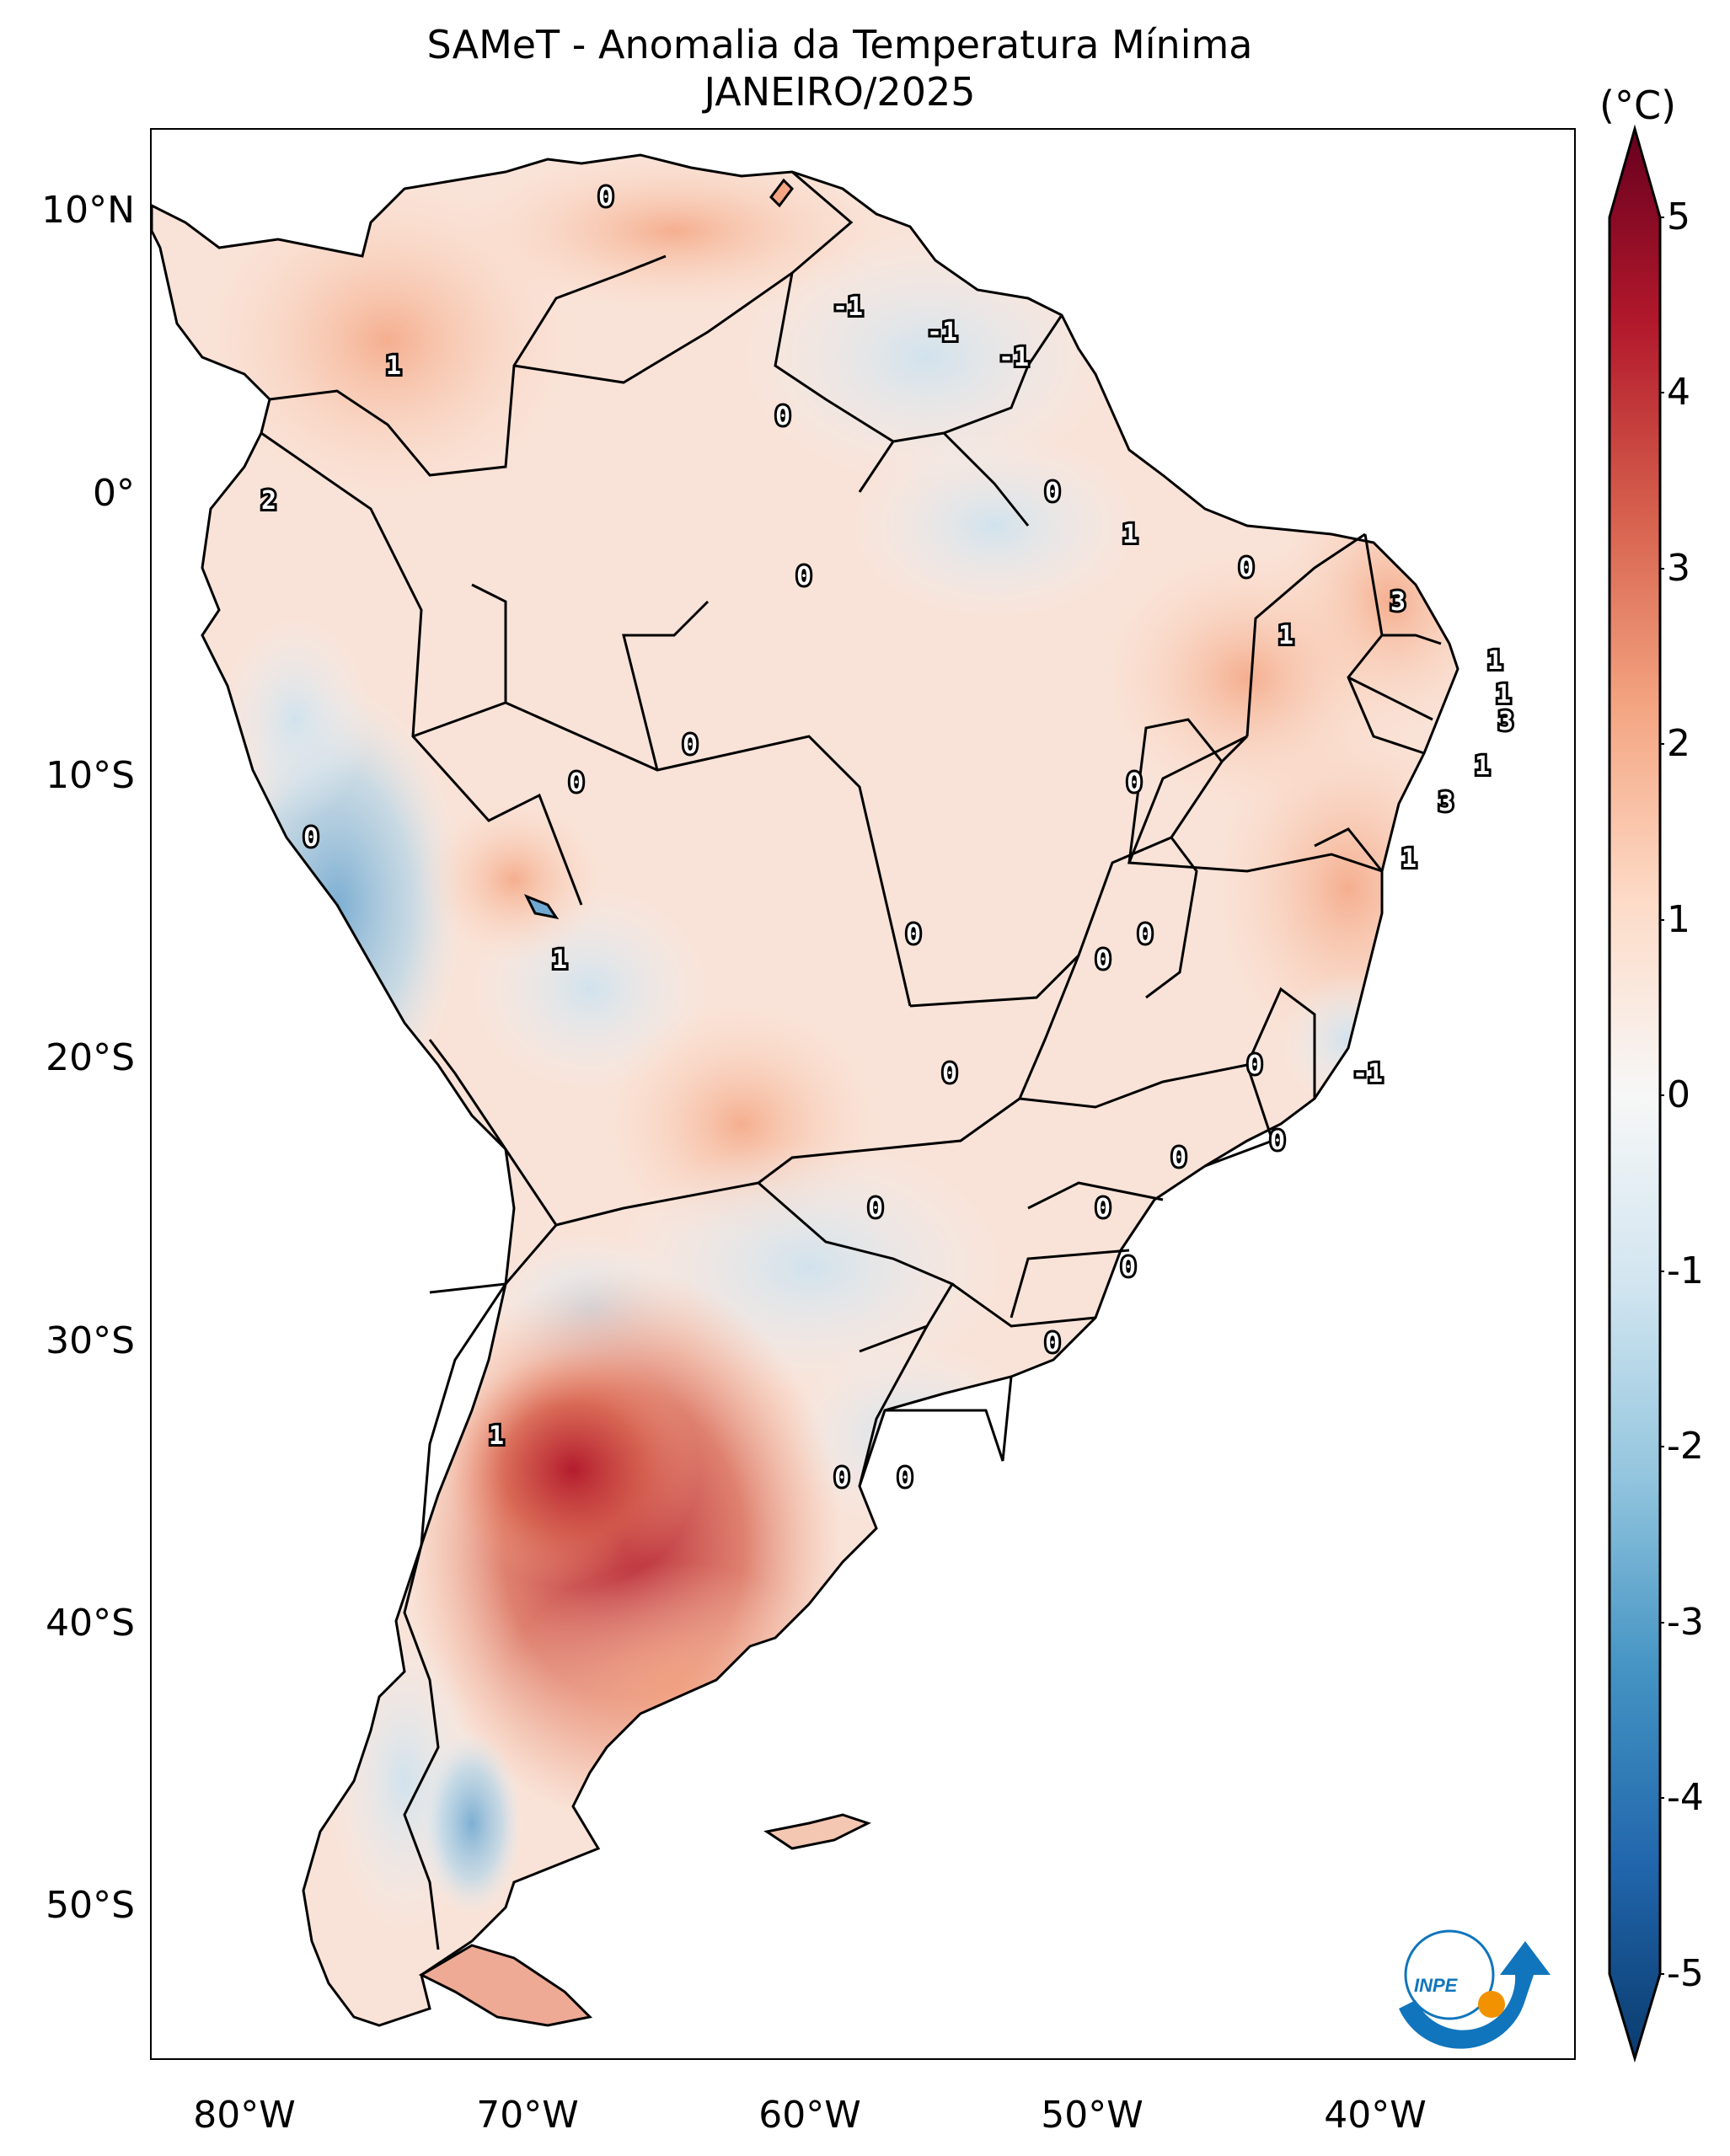  Describe the element at coordinates (268, 501) in the screenshot. I see `contour-label: 2` at that location.